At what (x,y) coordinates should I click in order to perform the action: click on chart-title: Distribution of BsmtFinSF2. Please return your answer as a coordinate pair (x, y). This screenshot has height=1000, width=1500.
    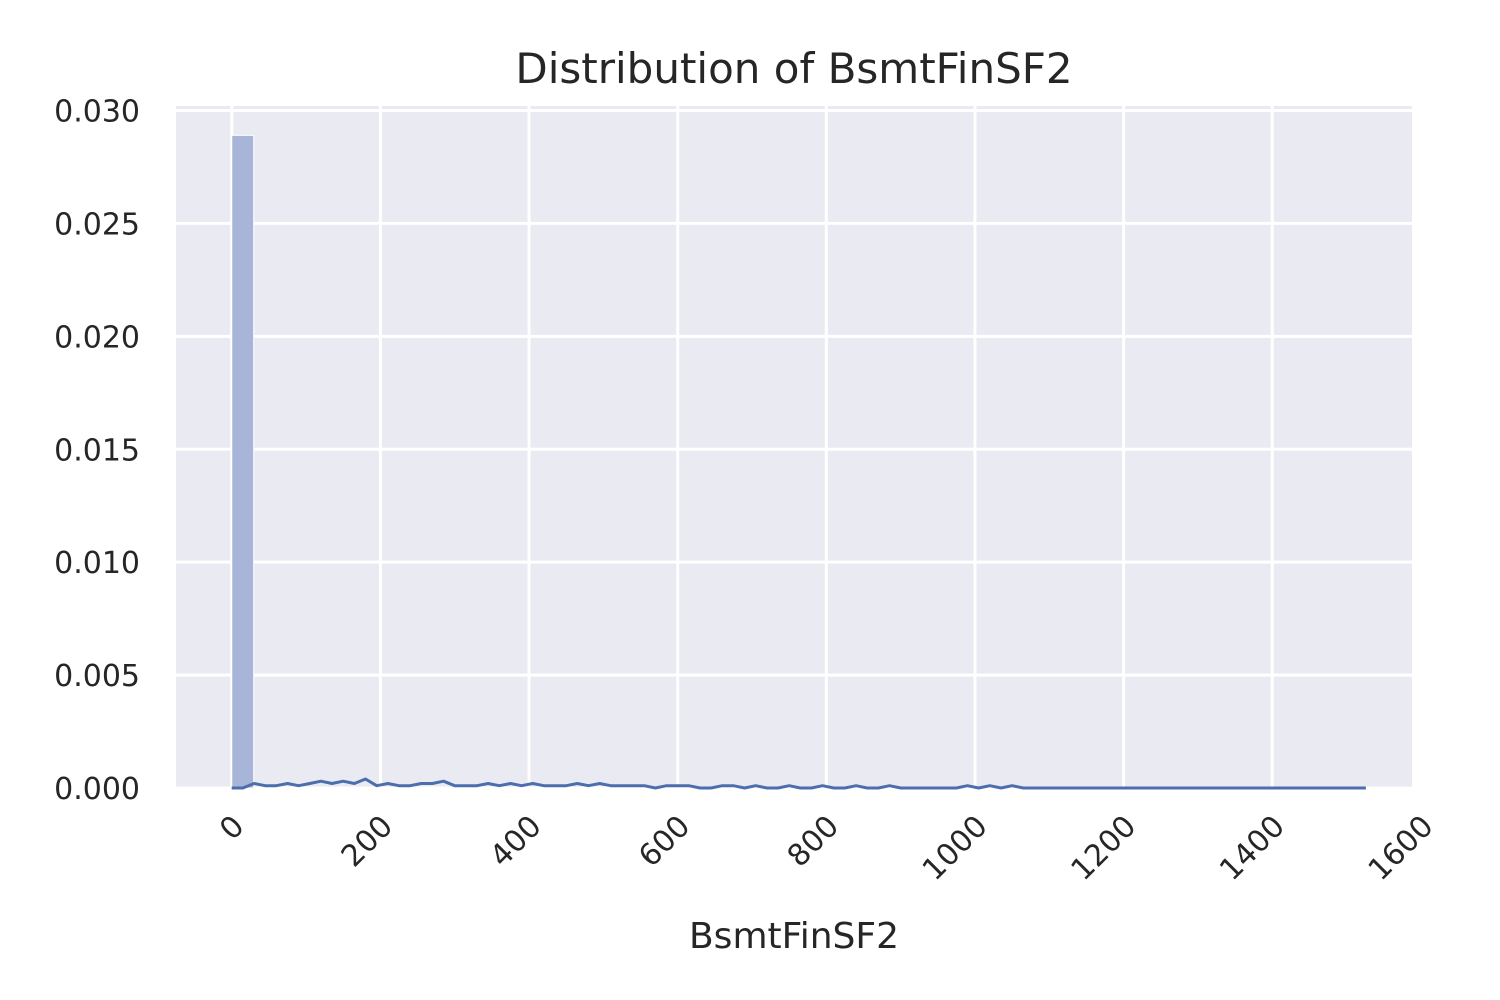
    Looking at the image, I should click on (793, 68).